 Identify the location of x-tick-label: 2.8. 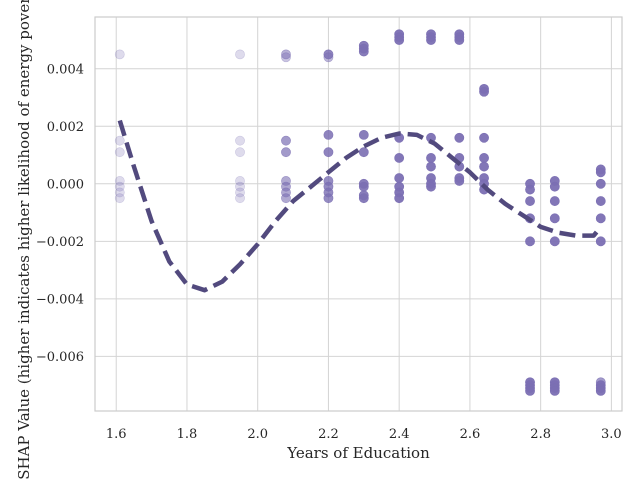
(540, 434).